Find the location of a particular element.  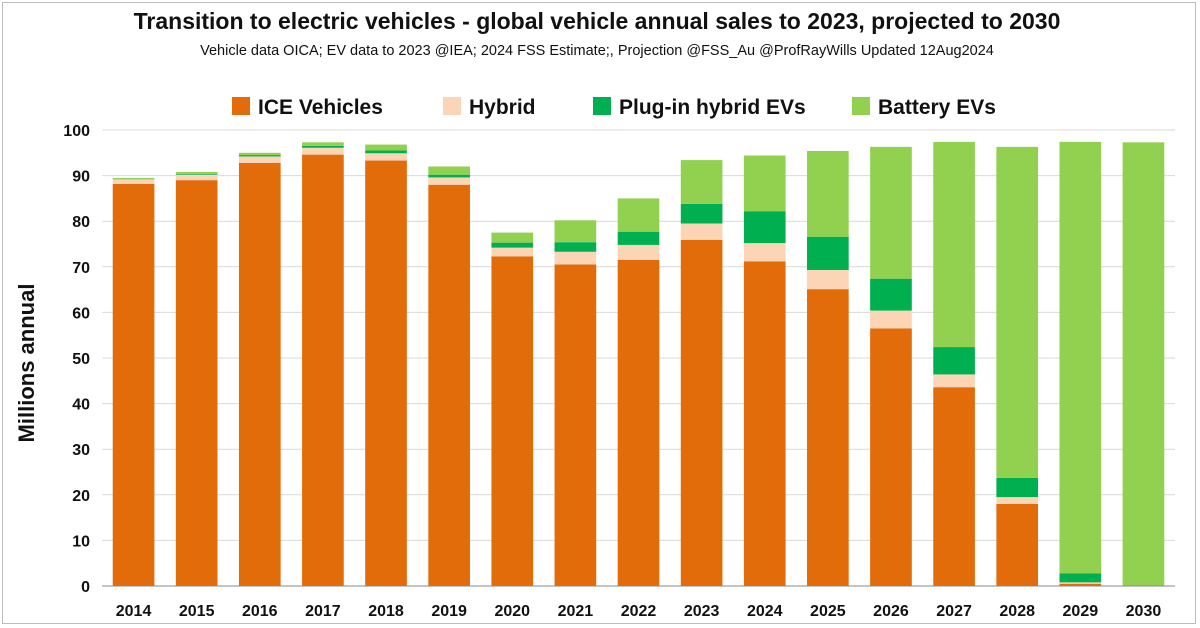

x-tick-label: 2018 is located at coordinates (386, 611).